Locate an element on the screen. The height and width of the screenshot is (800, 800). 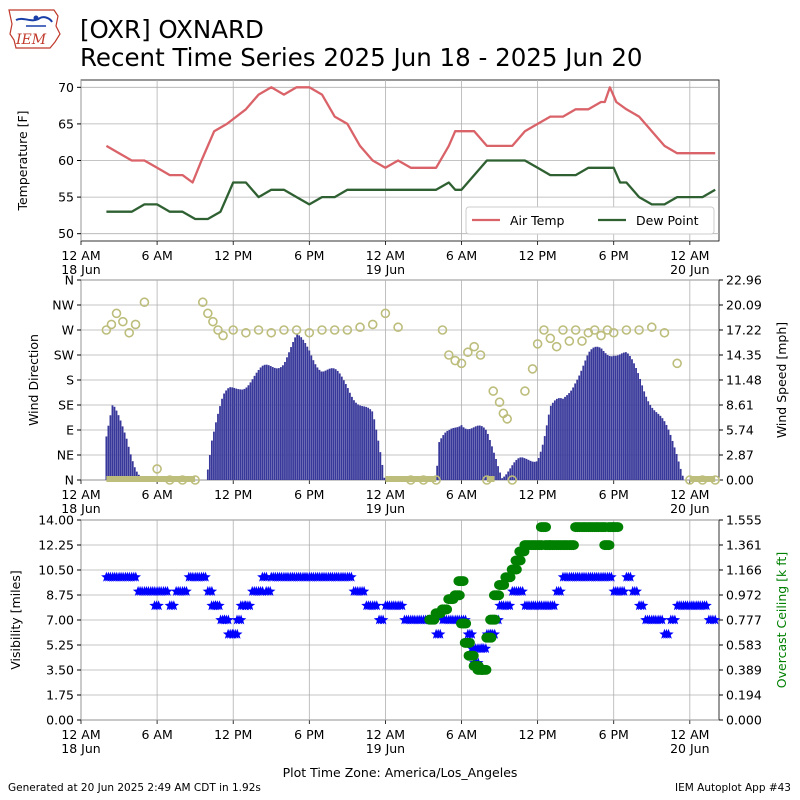
temp-legend-label: Dew Point is located at coordinates (667, 220).